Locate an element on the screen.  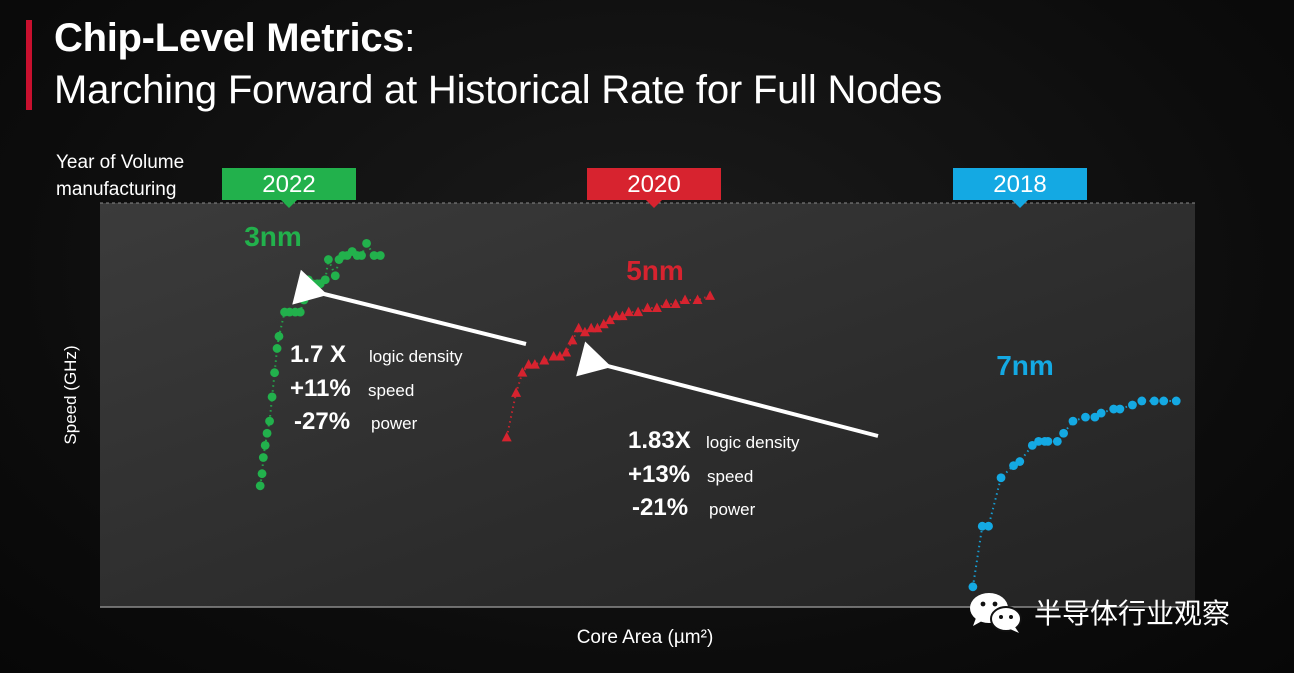
year-axis-label: Year of Volume is located at coordinates (120, 162).